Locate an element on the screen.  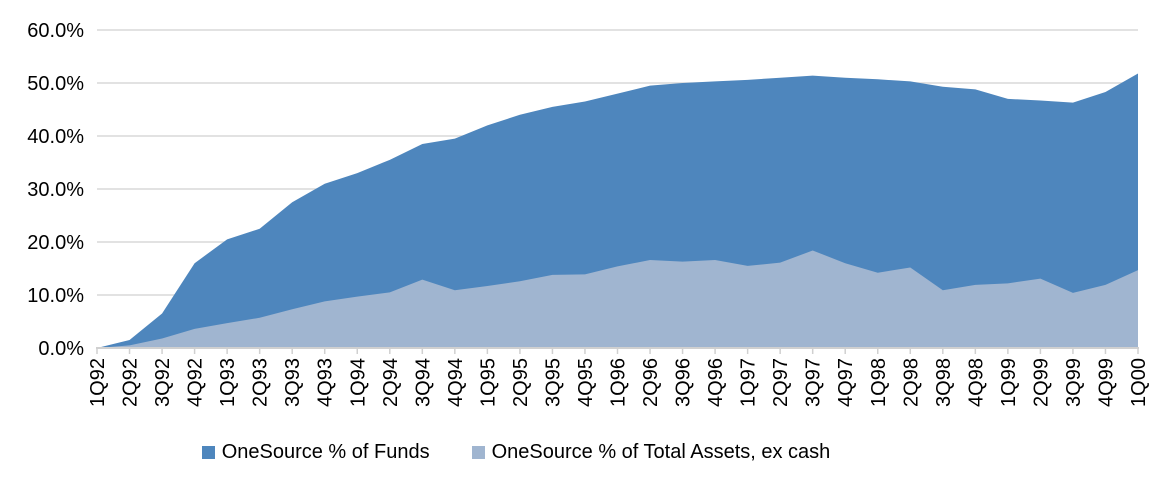
svg-text: 1Q98 is located at coordinates (879, 382).